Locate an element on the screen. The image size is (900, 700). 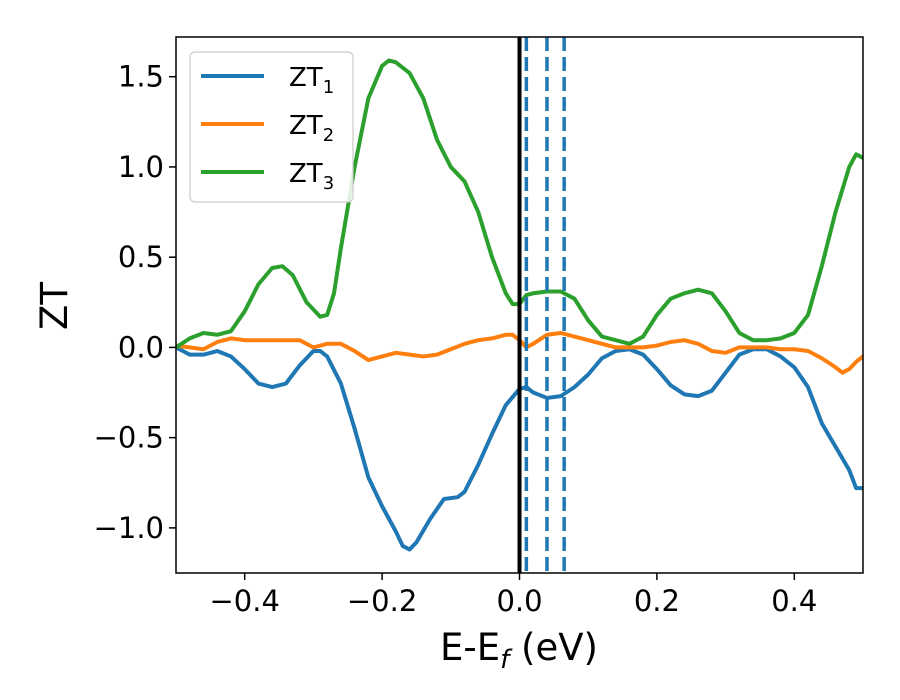
x-tick-label: 0.4 is located at coordinates (794, 601).